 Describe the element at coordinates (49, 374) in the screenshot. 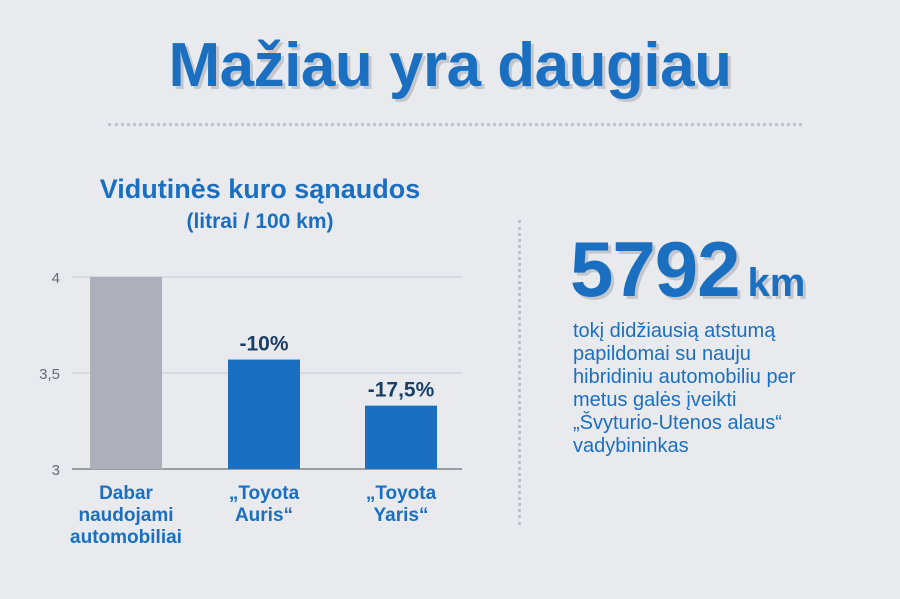

I see `y-tick-label: 3,5` at that location.